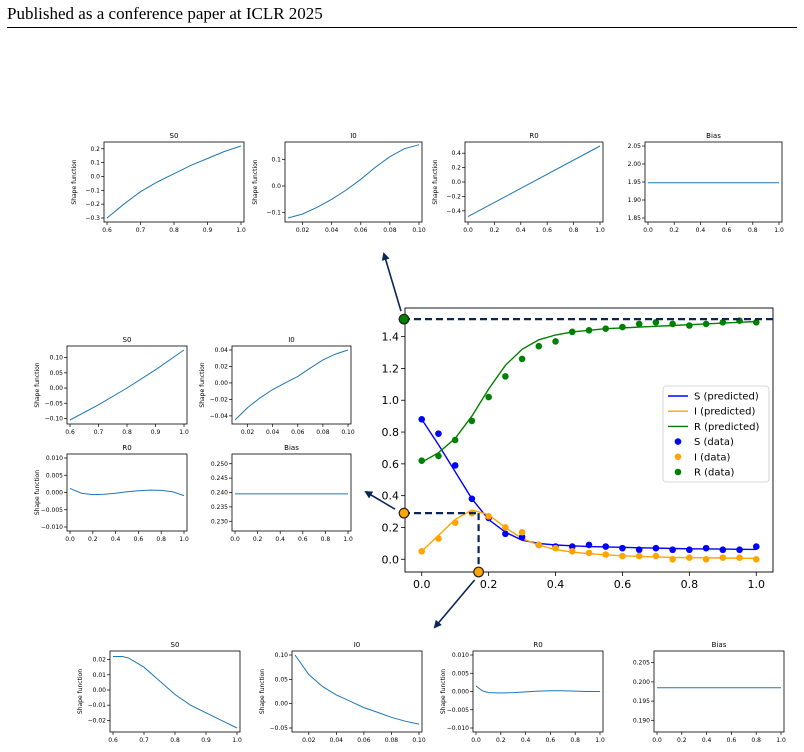 Image resolution: width=804 pixels, height=752 pixels. What do you see at coordinates (392, 740) in the screenshot?
I see `x-tick-label: 0.08` at bounding box center [392, 740].